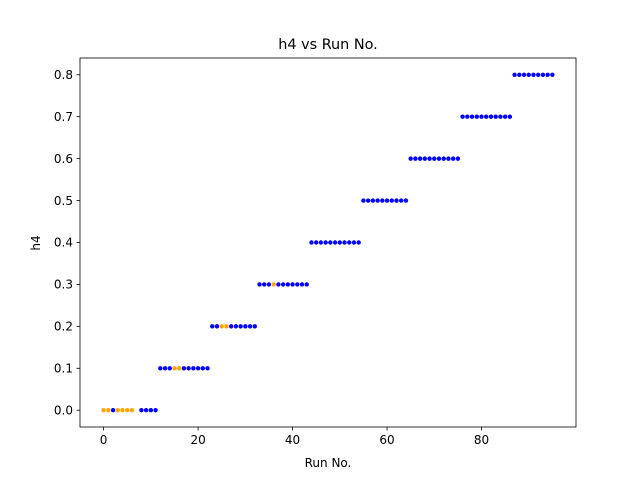  Describe the element at coordinates (328, 463) in the screenshot. I see `x-axis-label: Run No.` at that location.